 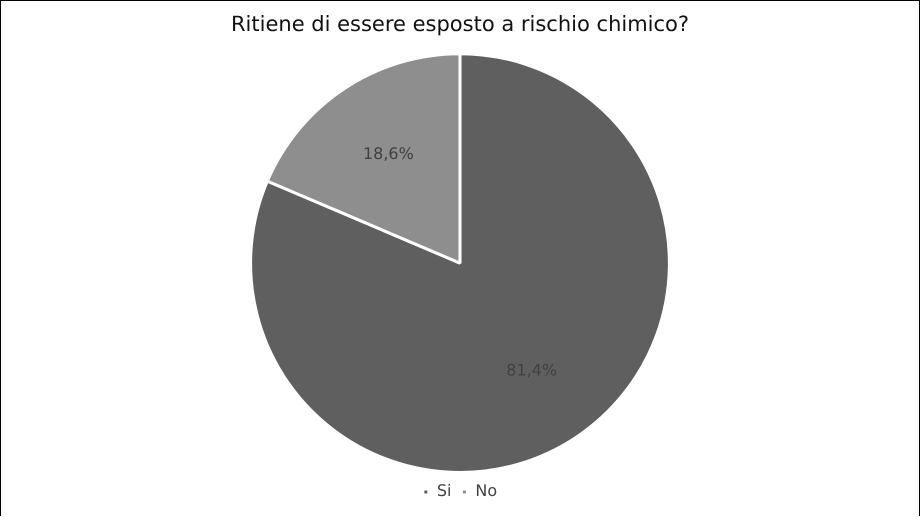 I want to click on legend-label: Si, so click(x=444, y=490).